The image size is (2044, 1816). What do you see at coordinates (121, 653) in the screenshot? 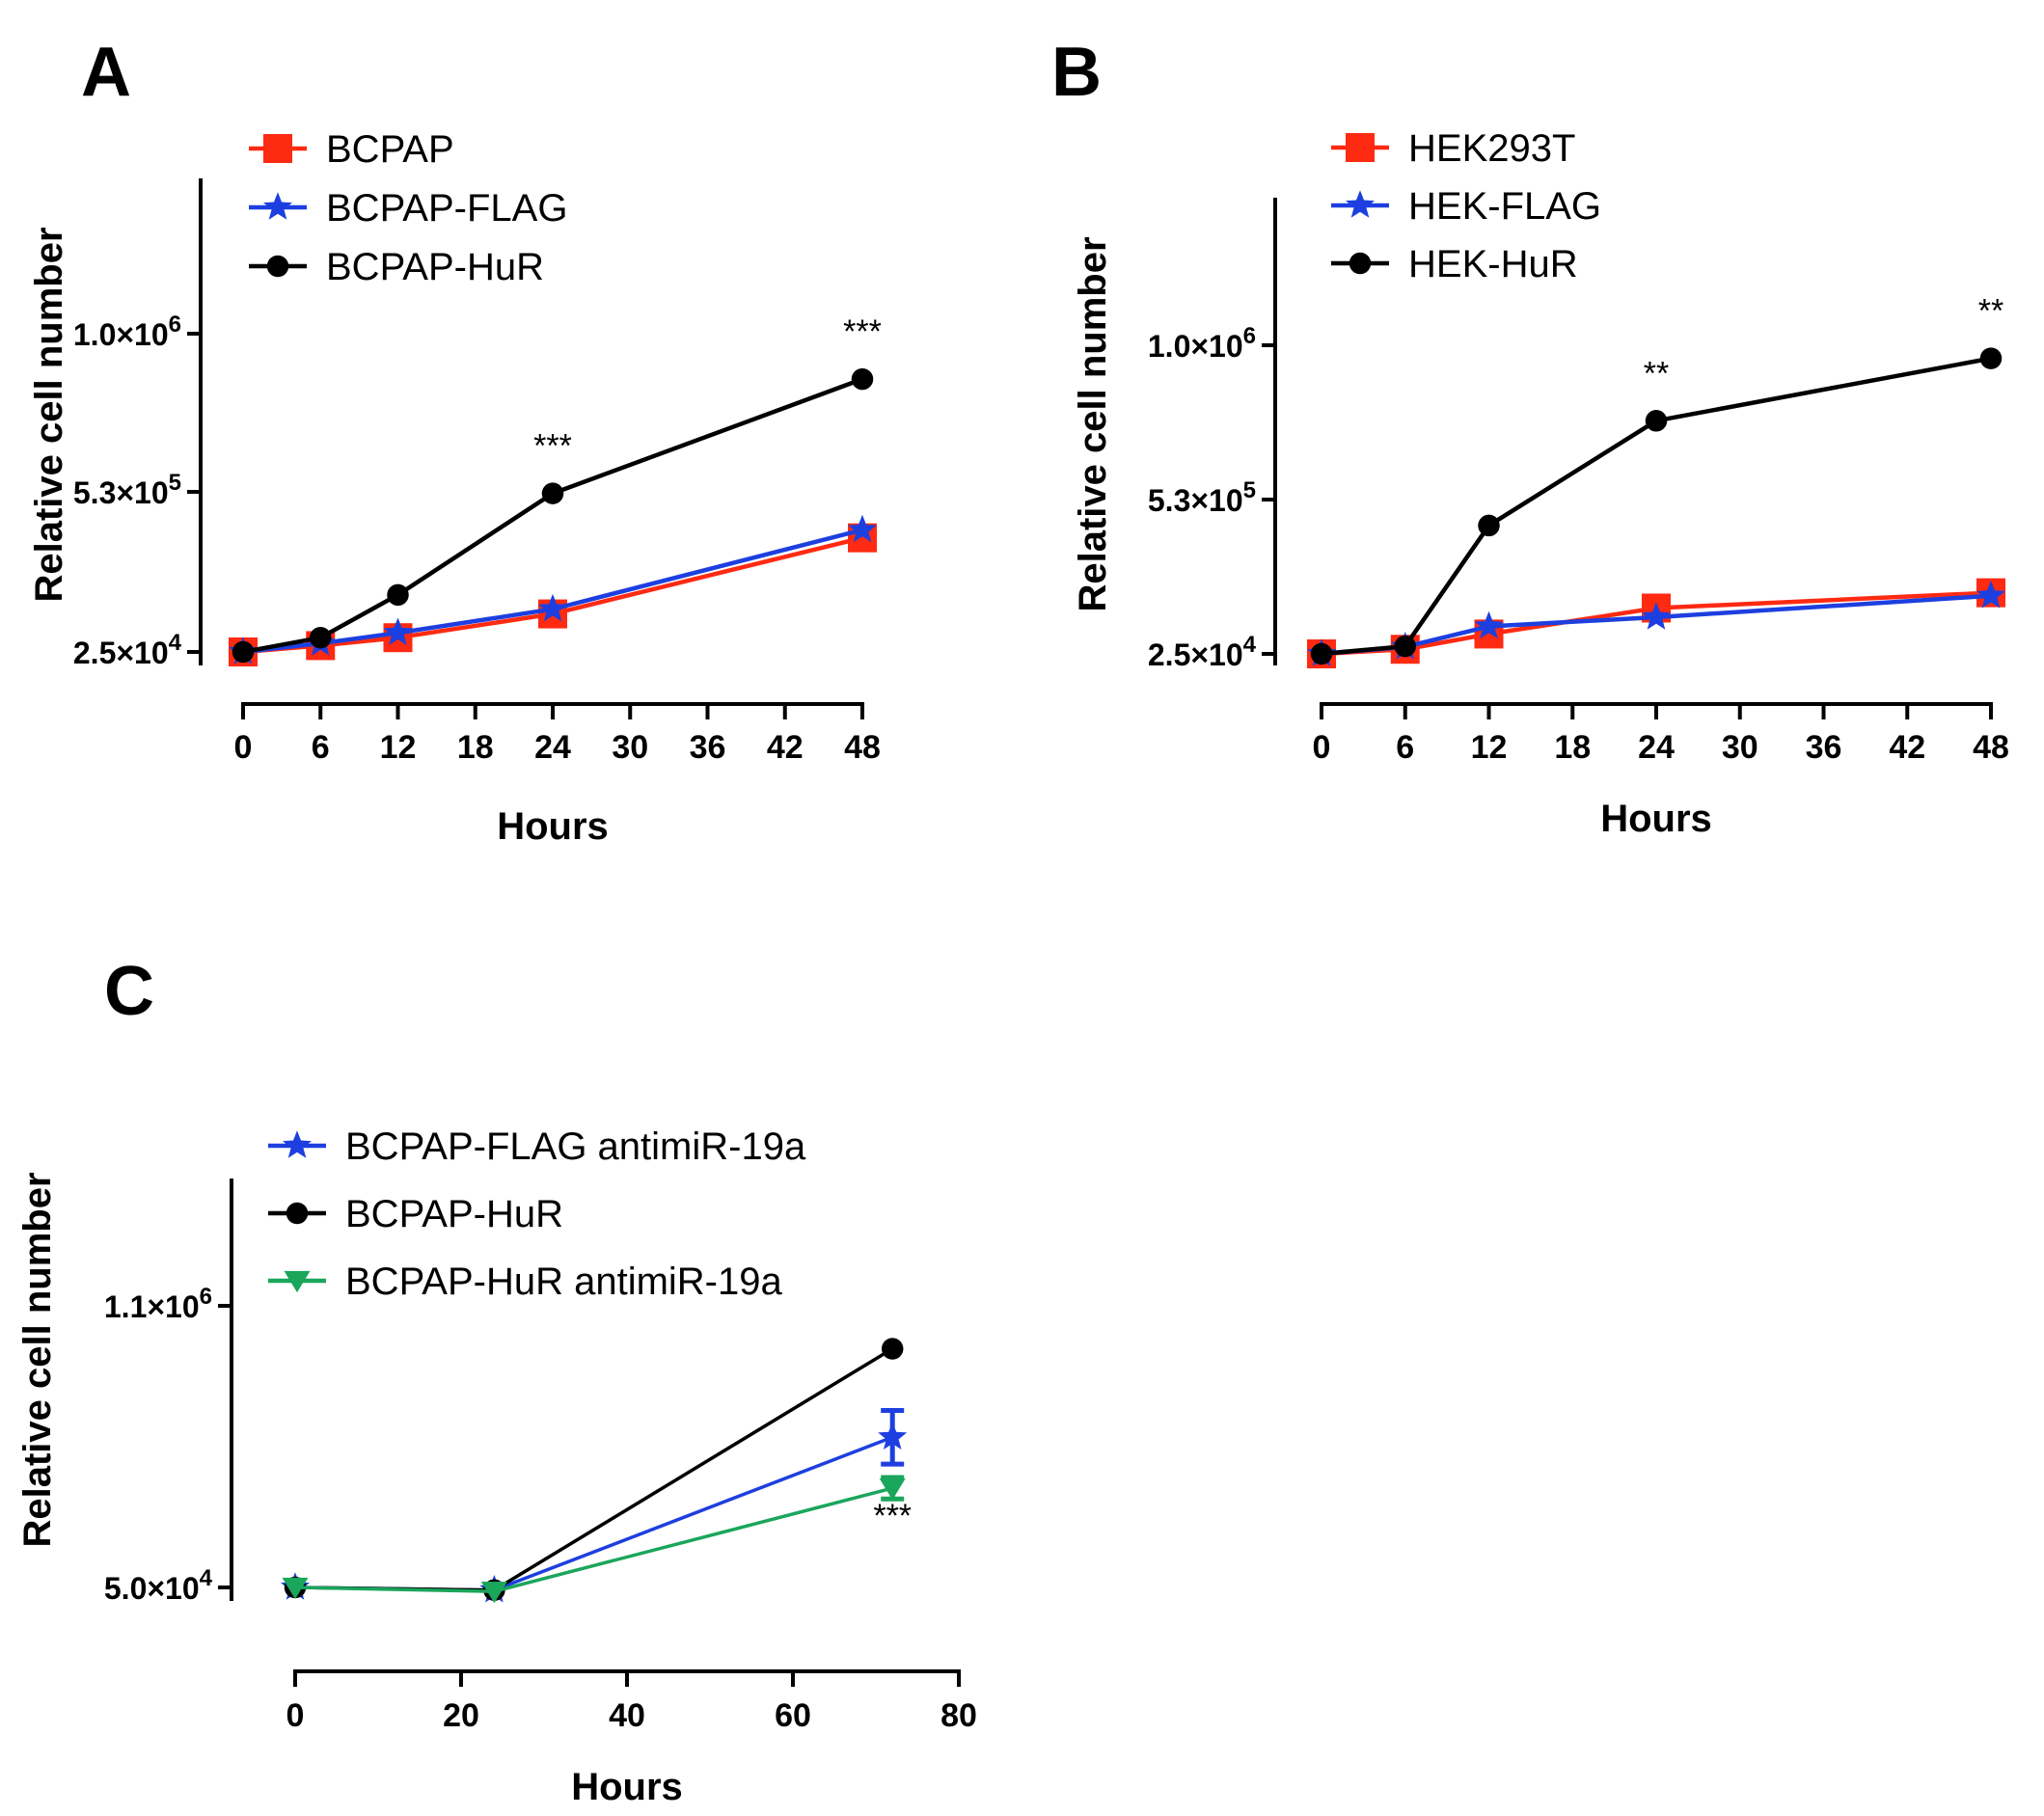
I see `y-tick-mantissa: 2.5×10` at bounding box center [121, 653].